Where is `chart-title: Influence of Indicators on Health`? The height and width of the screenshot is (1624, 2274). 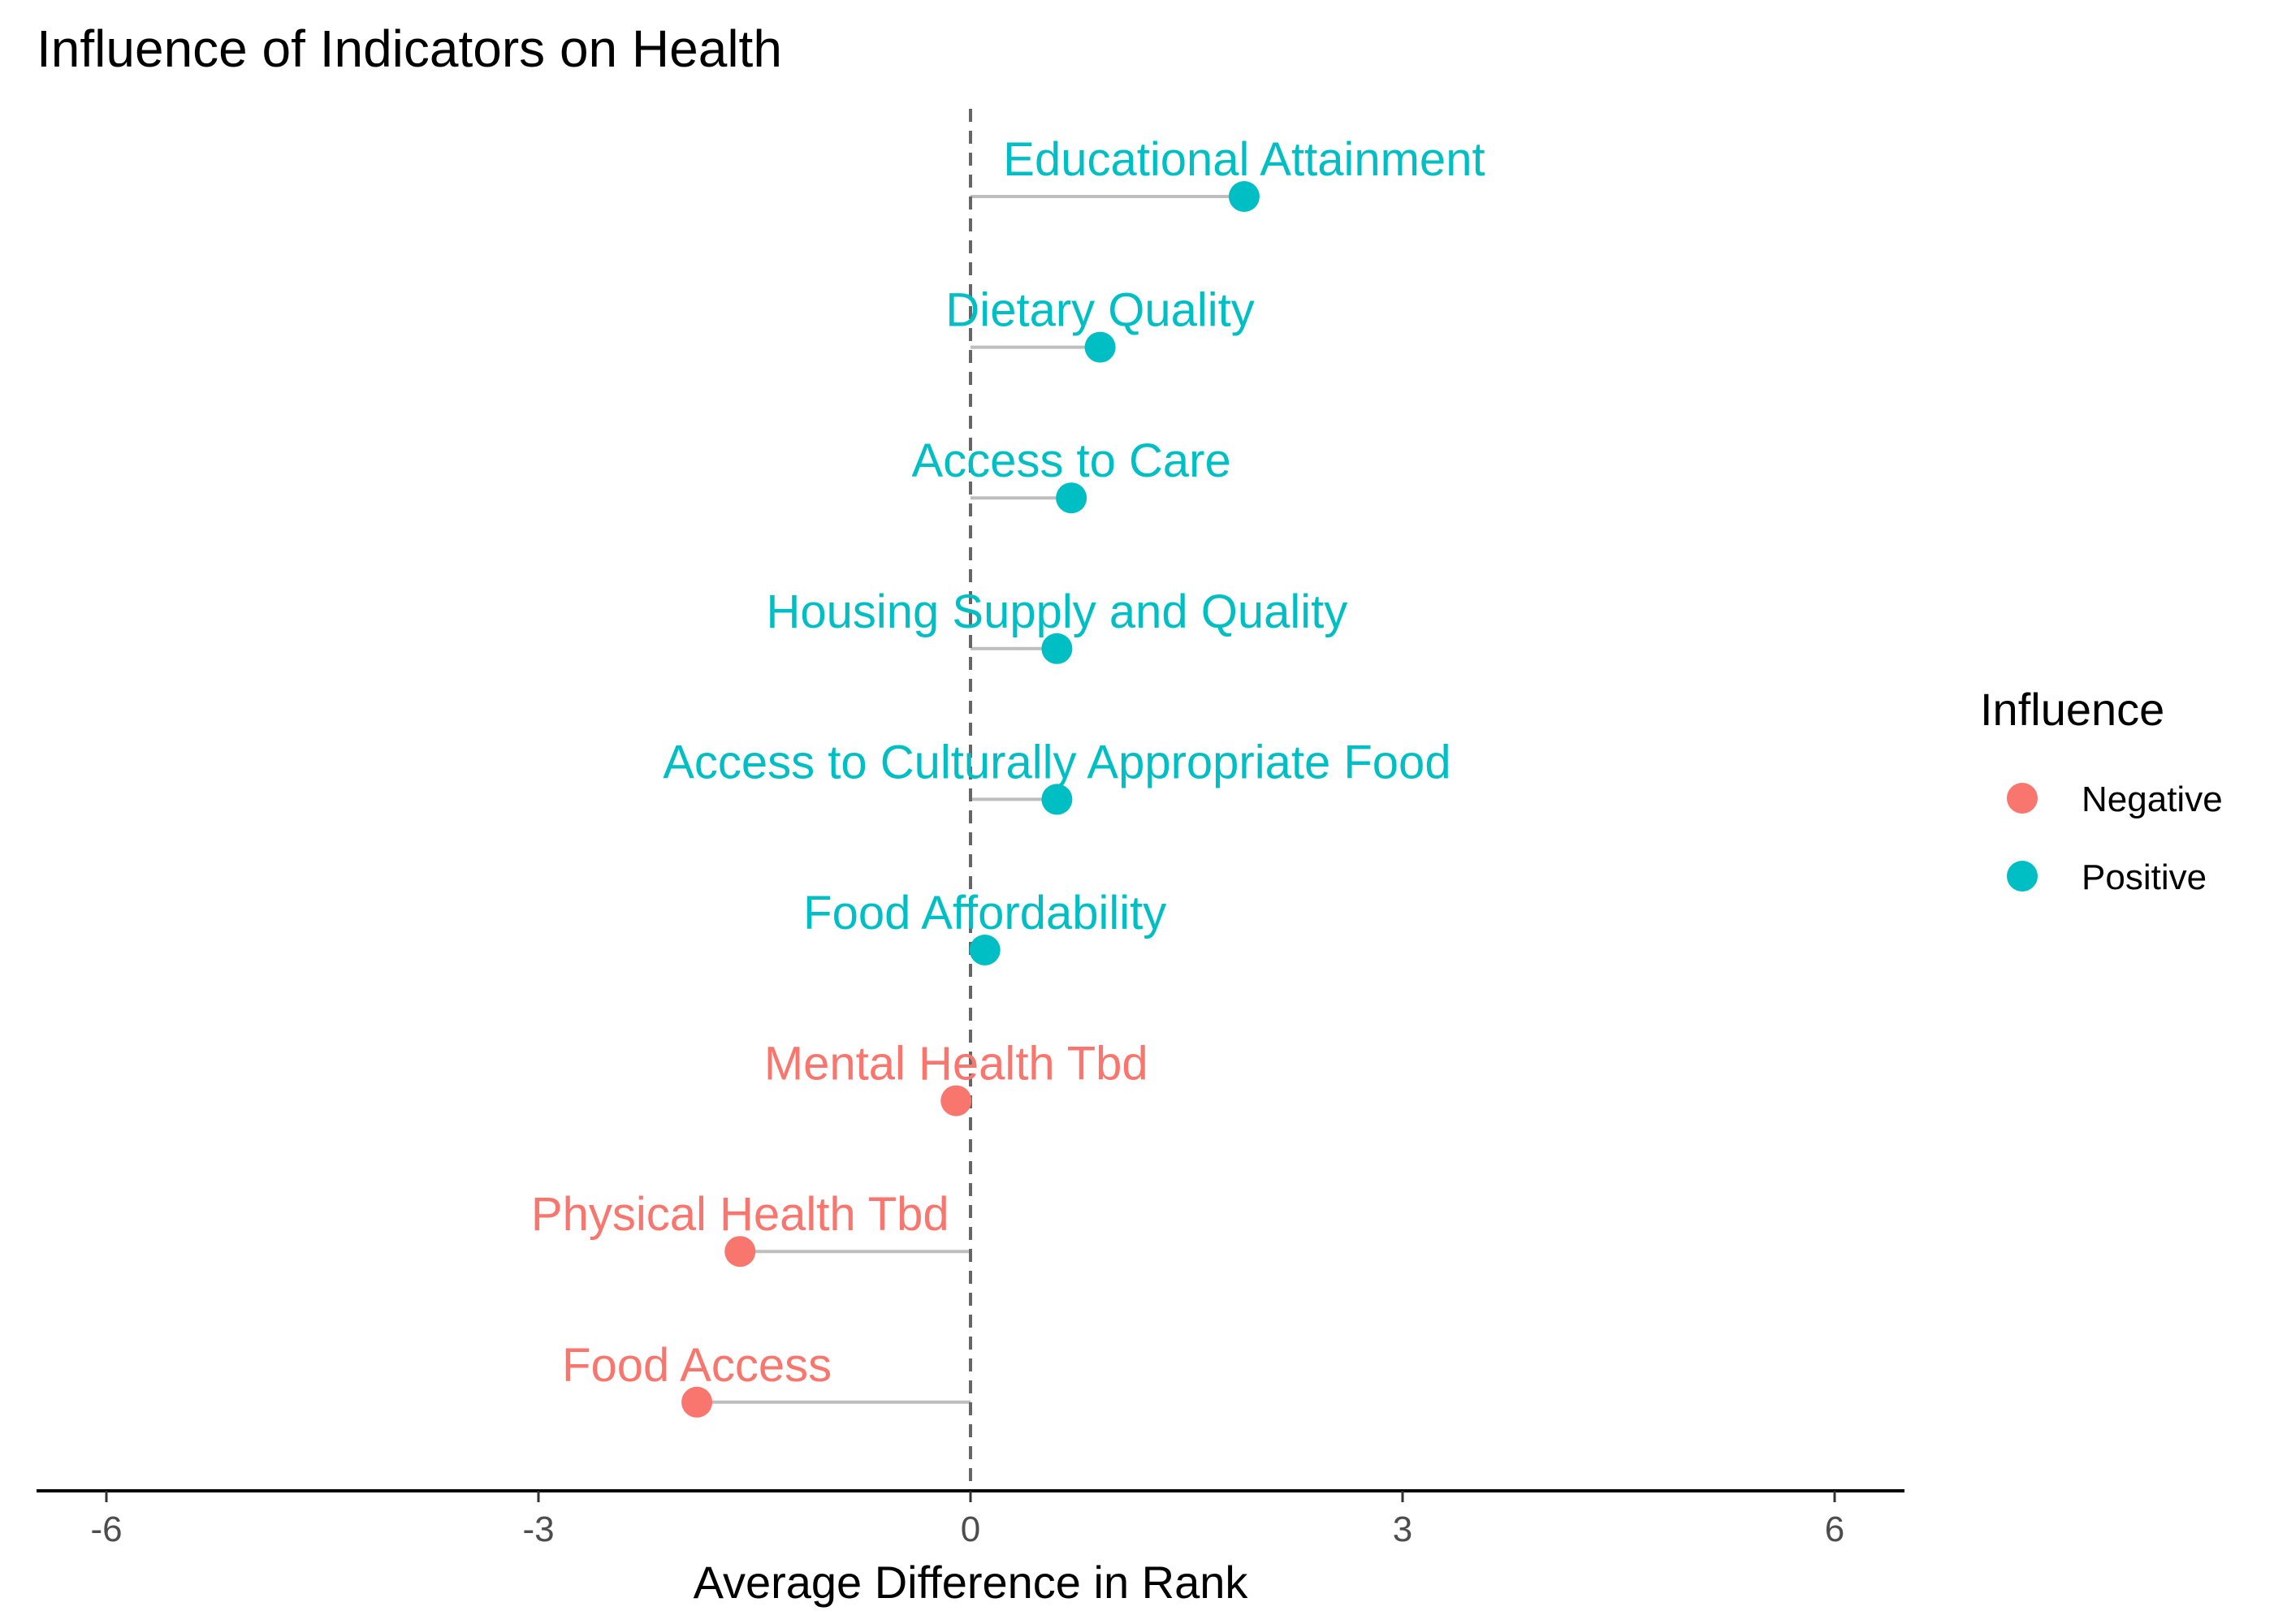 chart-title: Influence of Indicators on Health is located at coordinates (410, 49).